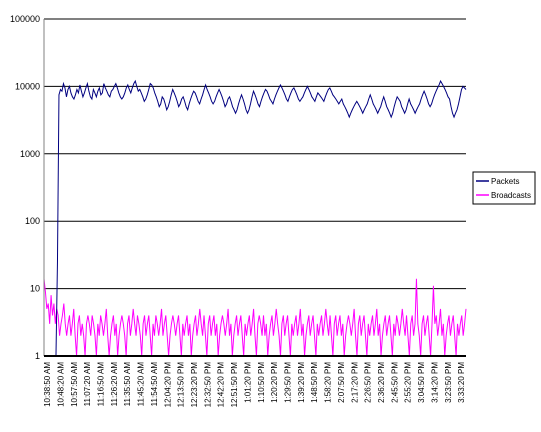  I want to click on y-tick-label: 10, so click(35, 289).